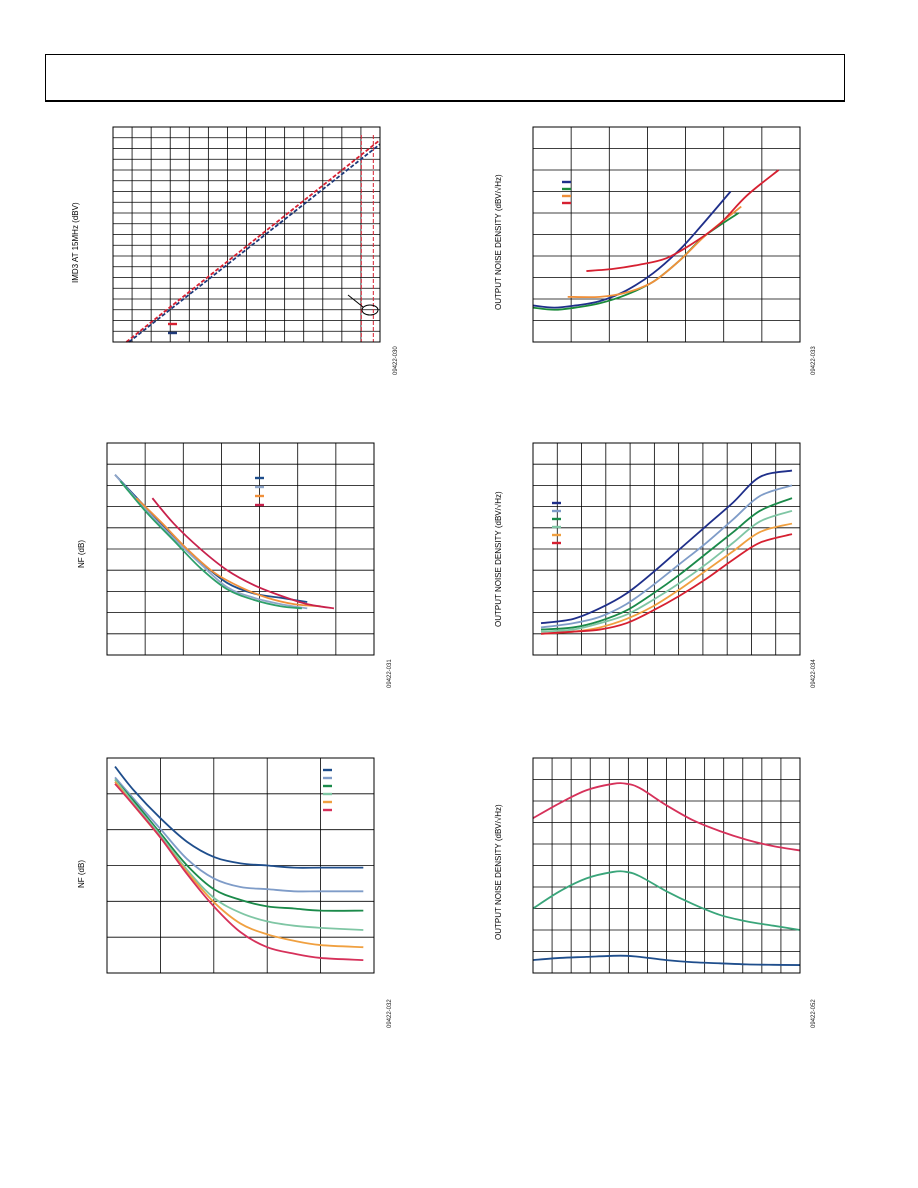 This screenshot has width=918, height=1188. What do you see at coordinates (814, 360) in the screenshot?
I see `figure-id: 09422-033` at bounding box center [814, 360].